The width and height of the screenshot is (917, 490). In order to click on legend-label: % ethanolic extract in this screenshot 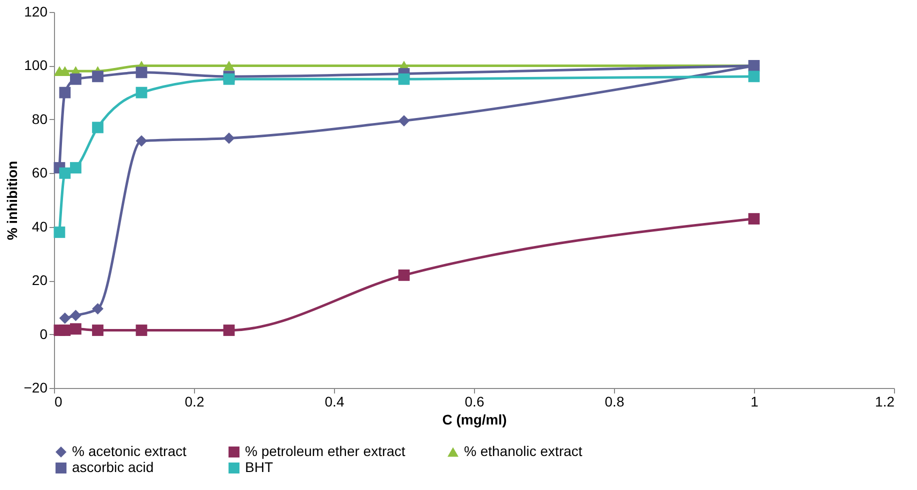, I will do `click(523, 451)`.